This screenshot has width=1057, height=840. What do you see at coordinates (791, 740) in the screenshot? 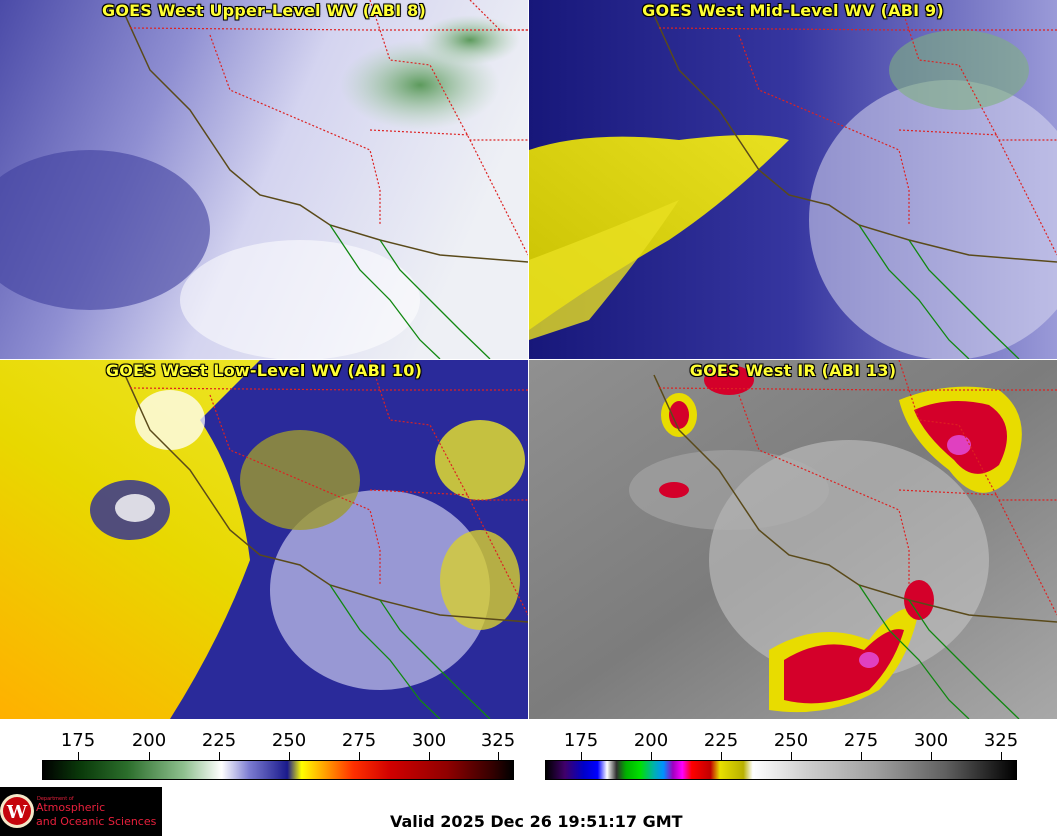
I see `ir-tick-label: 250` at bounding box center [791, 740].